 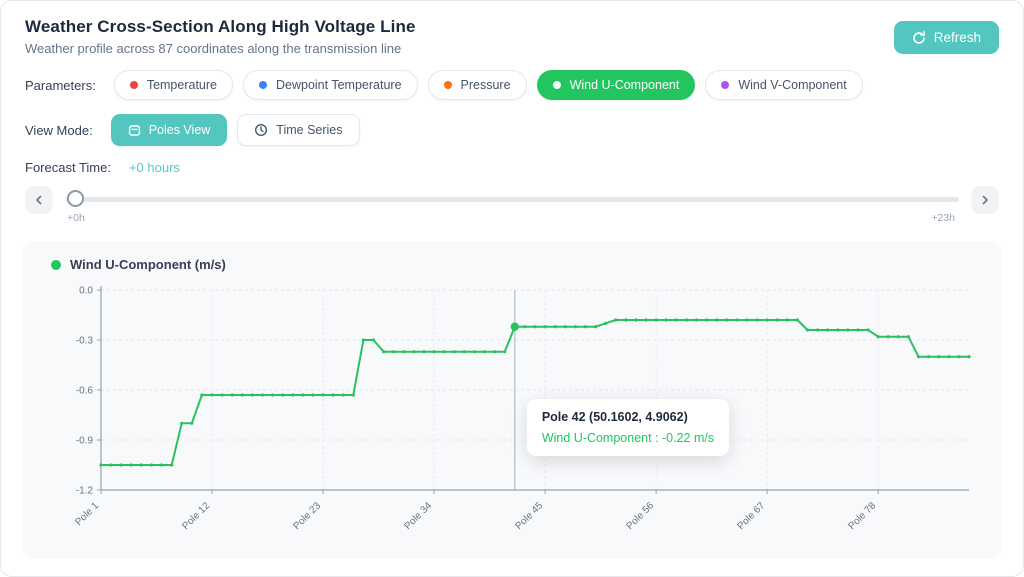 I want to click on view-mode-option-label: Time Series, so click(x=309, y=130).